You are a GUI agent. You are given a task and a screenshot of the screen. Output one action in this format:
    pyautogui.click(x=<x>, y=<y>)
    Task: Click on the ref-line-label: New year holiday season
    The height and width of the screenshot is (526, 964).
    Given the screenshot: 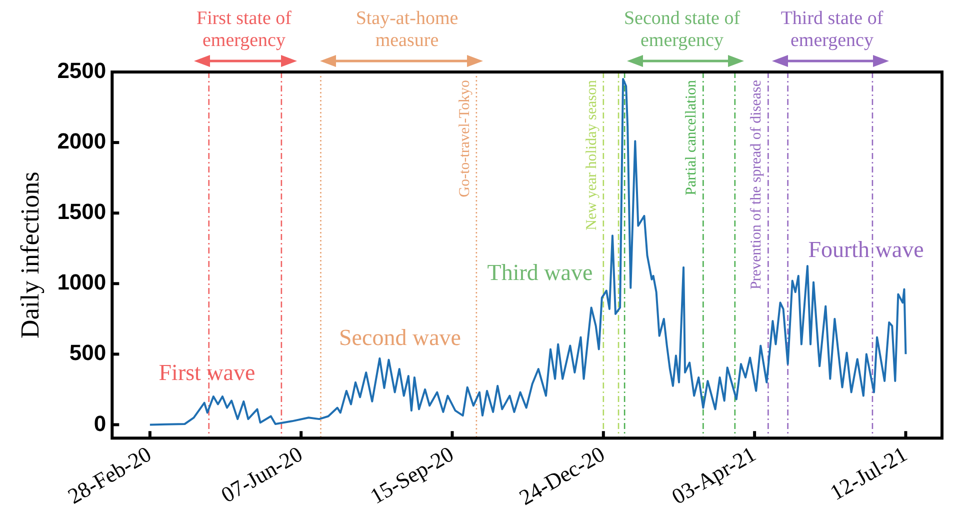 What is the action you would take?
    pyautogui.click(x=592, y=155)
    